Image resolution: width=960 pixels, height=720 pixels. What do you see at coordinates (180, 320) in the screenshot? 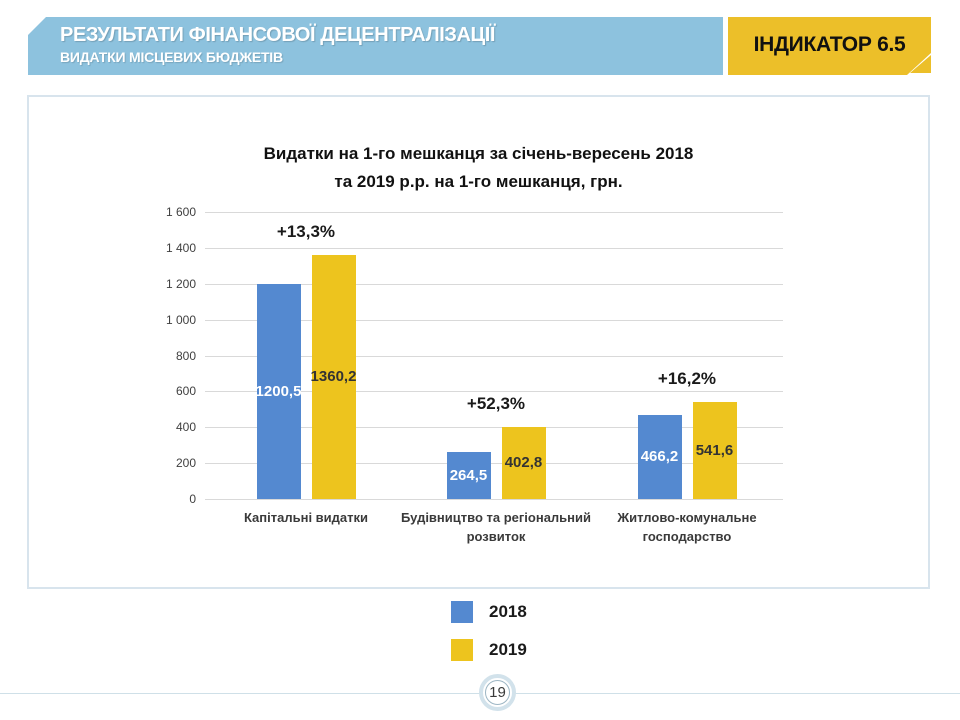
I see `y-tick-label: 1 000` at bounding box center [180, 320].